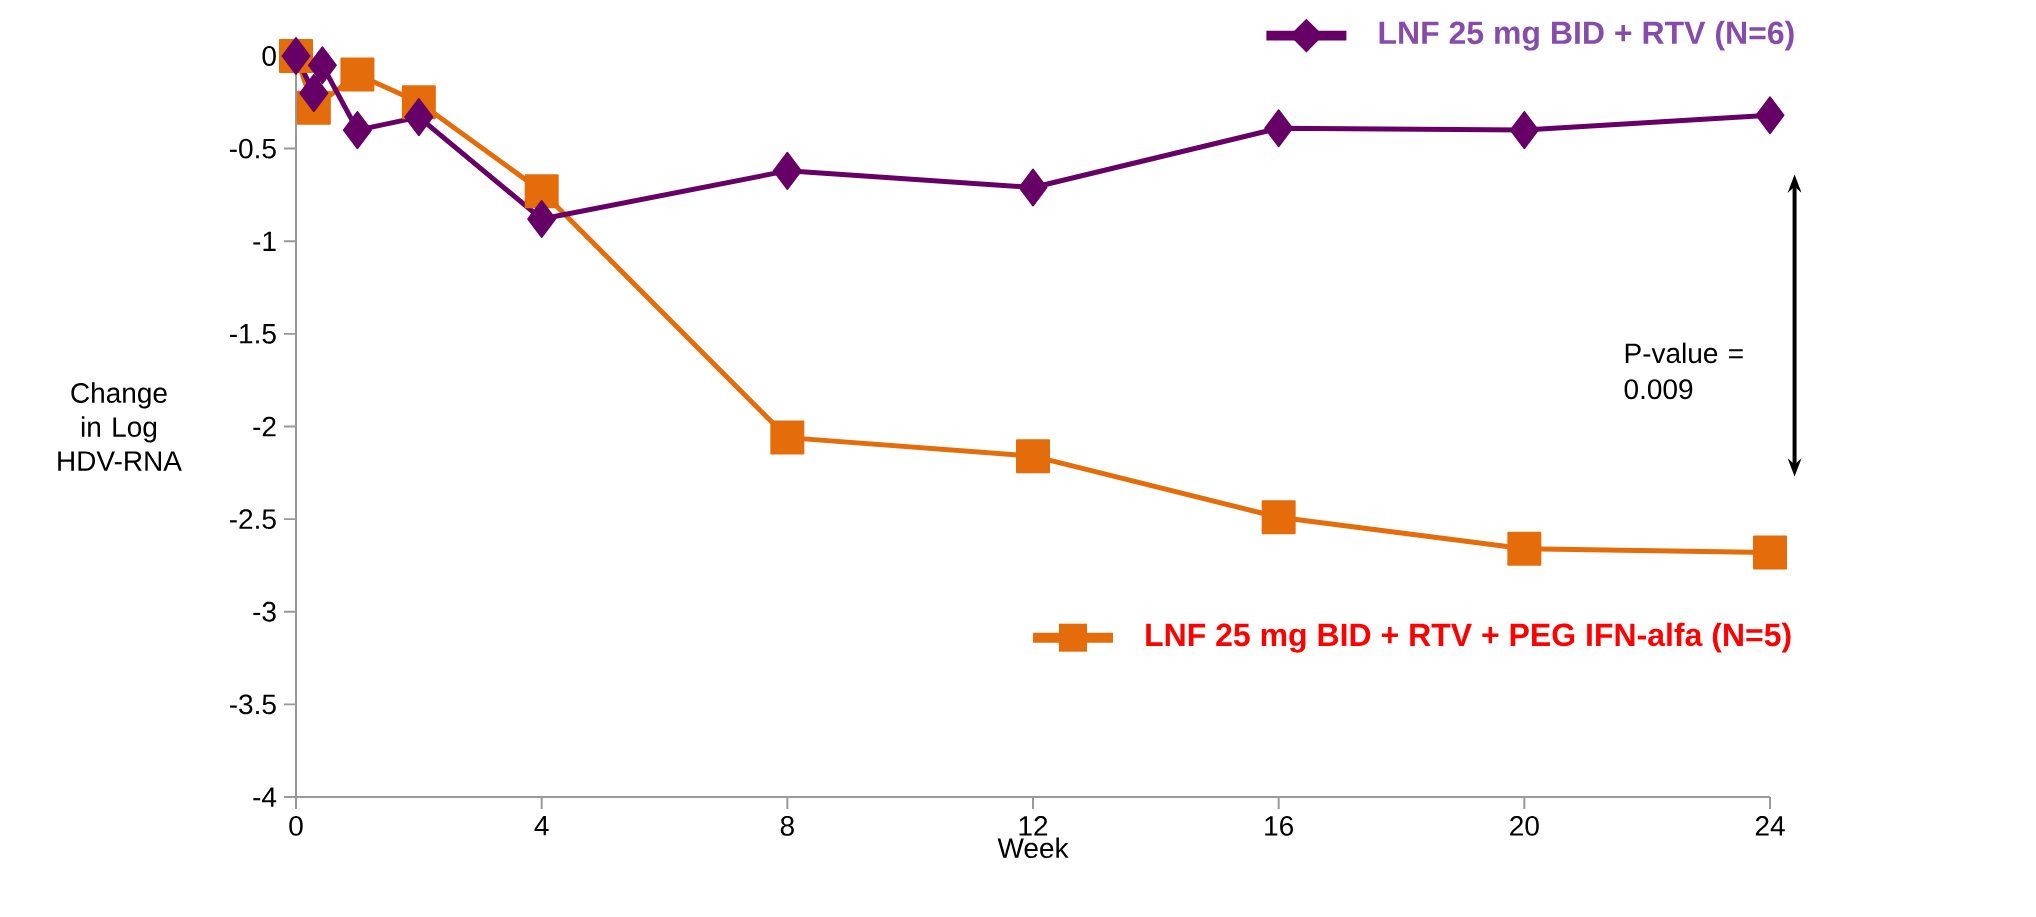  Describe the element at coordinates (1683, 371) in the screenshot. I see `annotation: P-value = 0.009` at that location.